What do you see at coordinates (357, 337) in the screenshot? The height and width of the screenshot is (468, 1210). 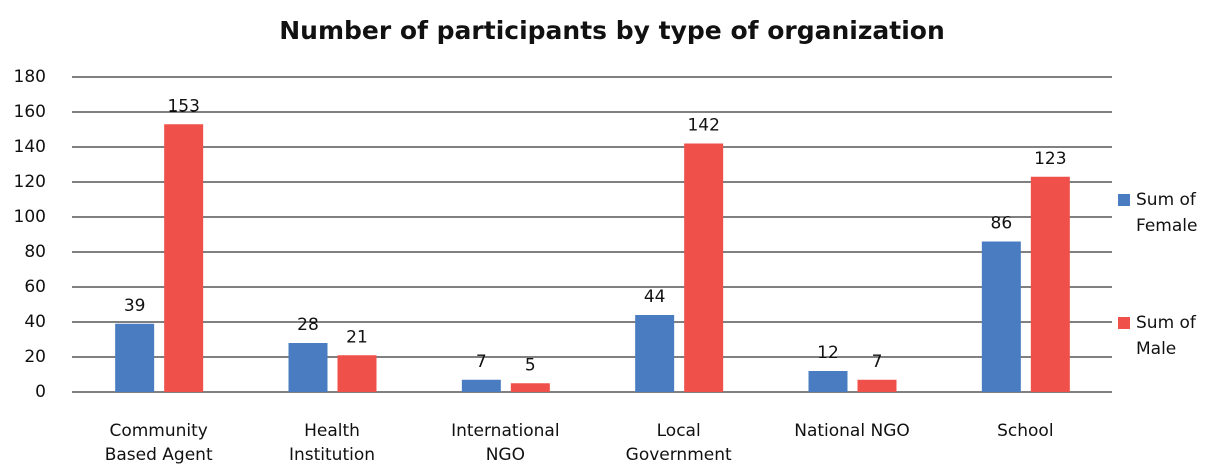 I see `value-label: 21` at bounding box center [357, 337].